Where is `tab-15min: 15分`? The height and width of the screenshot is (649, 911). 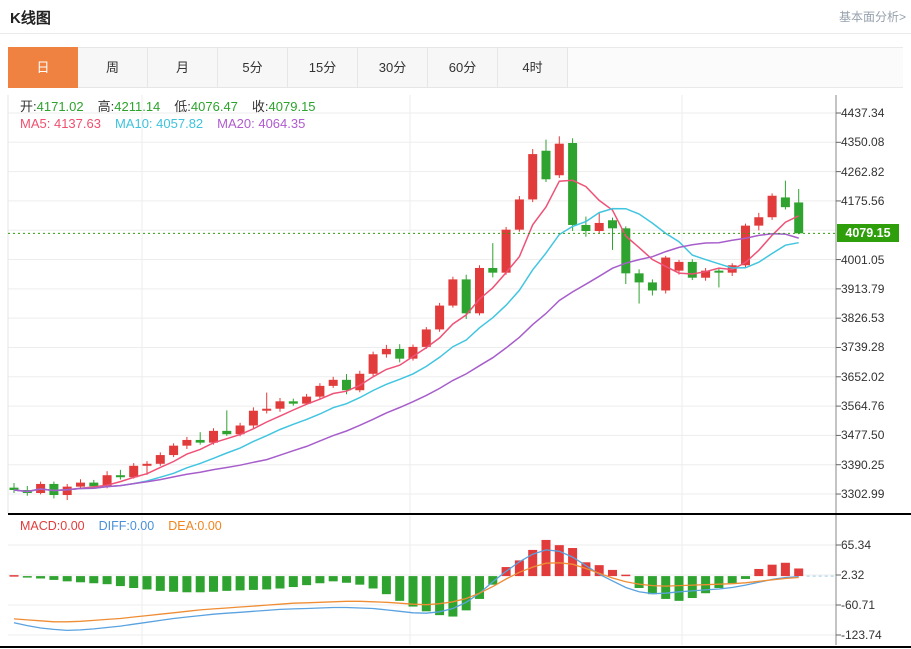
tab-15min: 15分 is located at coordinates (323, 67).